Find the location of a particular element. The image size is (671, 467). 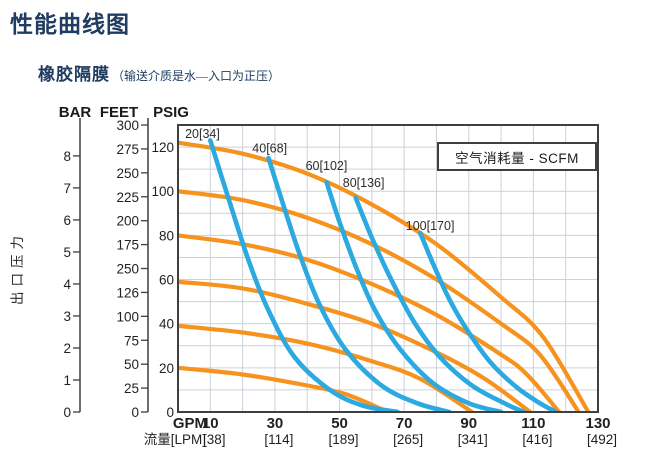

air-curve-100[170] is located at coordinates (488, 321).